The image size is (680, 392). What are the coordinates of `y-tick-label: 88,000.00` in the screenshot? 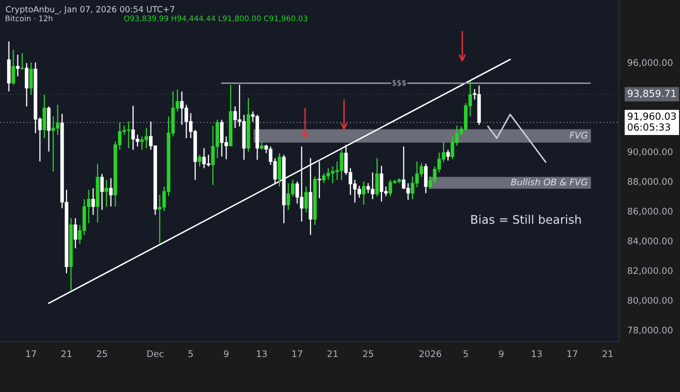 It's located at (650, 182).